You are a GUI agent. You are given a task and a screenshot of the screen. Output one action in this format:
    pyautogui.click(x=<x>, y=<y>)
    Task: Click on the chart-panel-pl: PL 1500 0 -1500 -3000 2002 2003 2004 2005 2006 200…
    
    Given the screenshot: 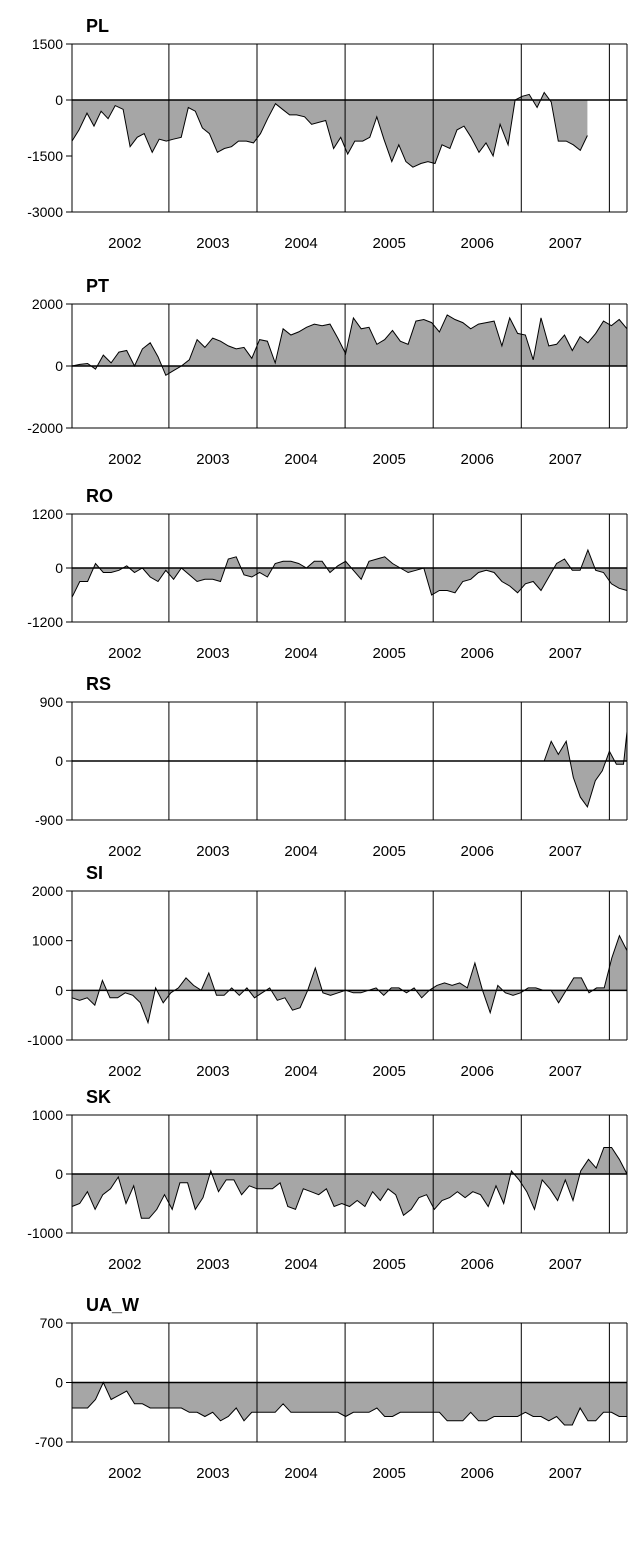 What is the action you would take?
    pyautogui.click(x=327, y=134)
    